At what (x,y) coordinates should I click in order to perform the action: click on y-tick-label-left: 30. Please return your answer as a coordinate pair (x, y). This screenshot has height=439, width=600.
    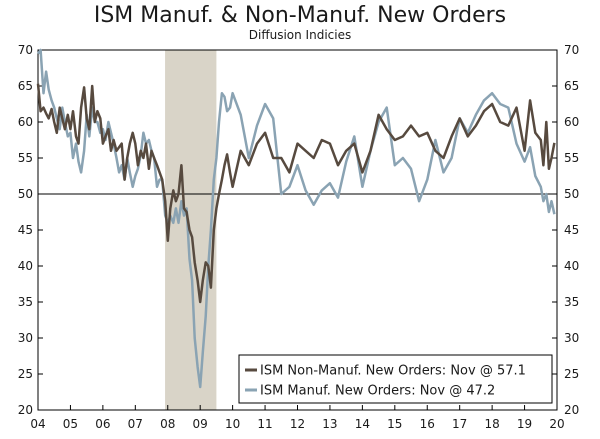
    Looking at the image, I should click on (25, 338).